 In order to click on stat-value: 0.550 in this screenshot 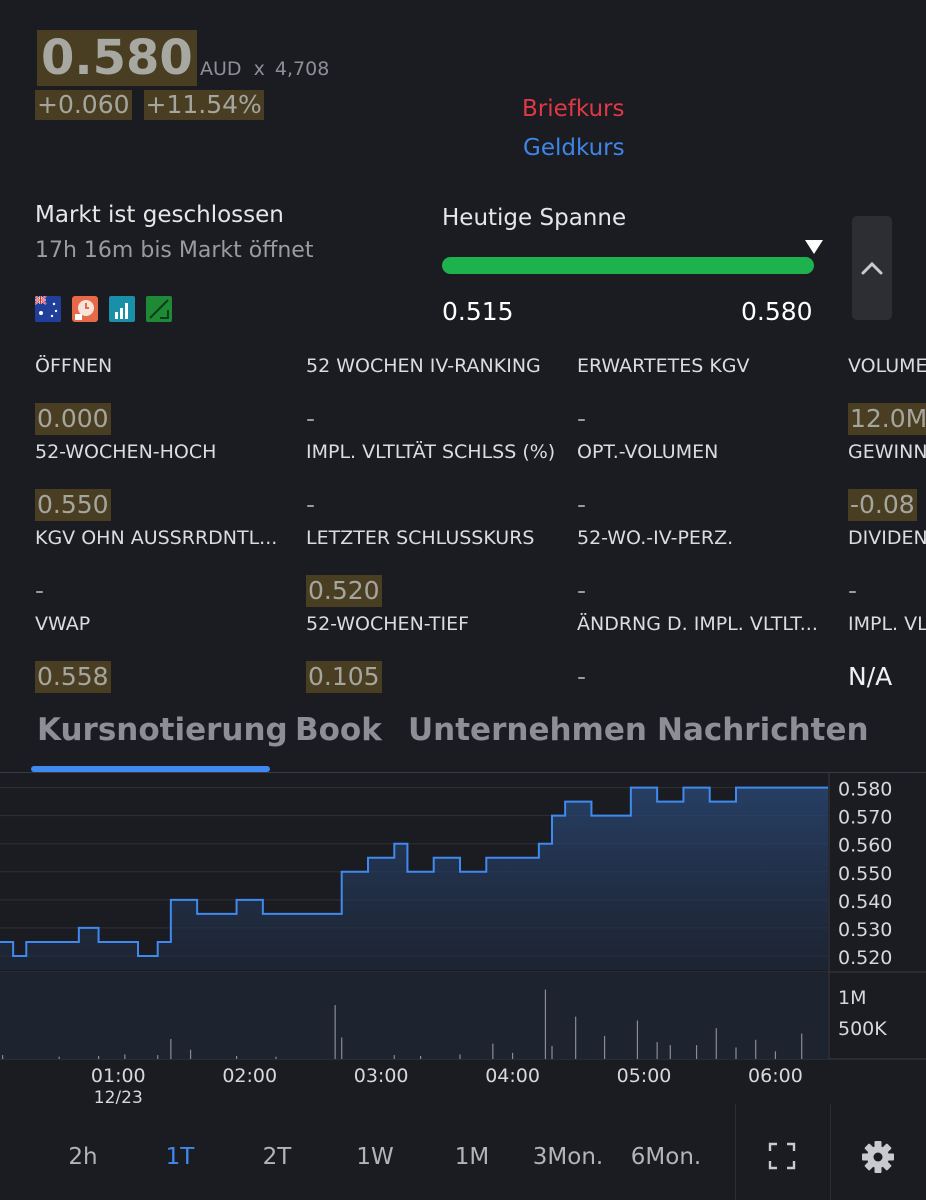, I will do `click(73, 505)`.